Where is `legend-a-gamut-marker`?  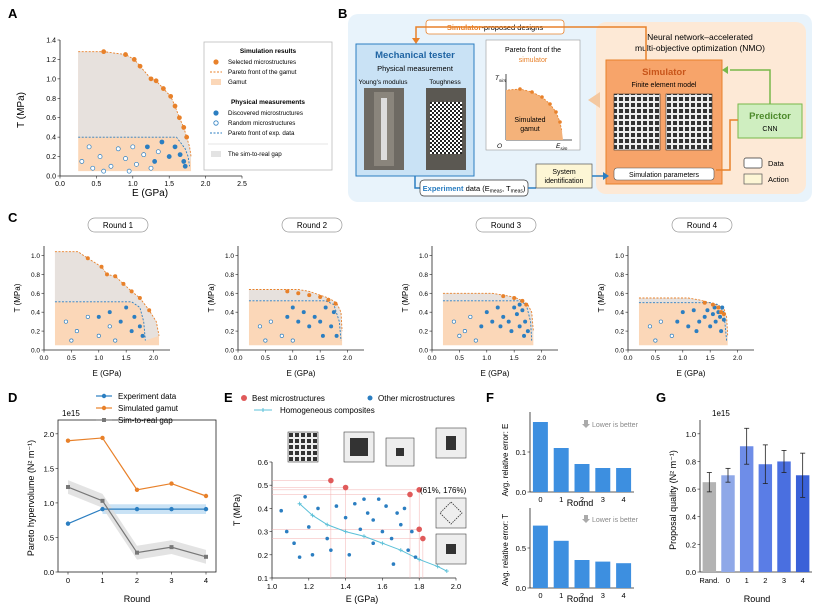
legend-a-gamut-marker is located at coordinates (216, 82).